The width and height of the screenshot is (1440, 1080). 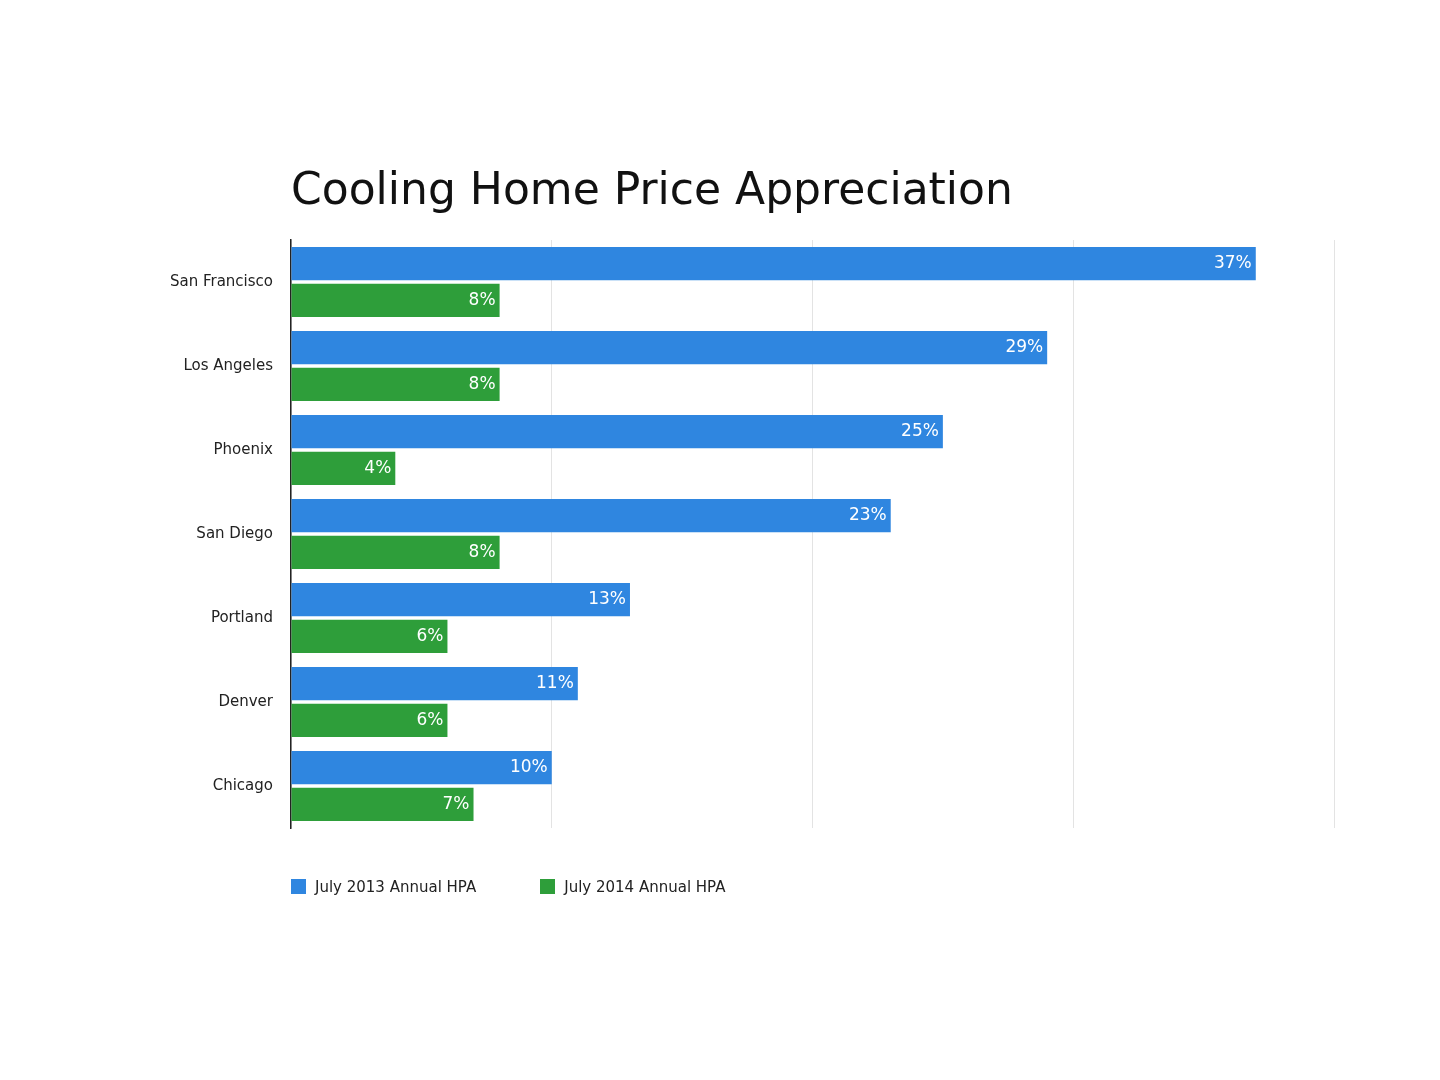 What do you see at coordinates (920, 429) in the screenshot?
I see `data-label: 25%` at bounding box center [920, 429].